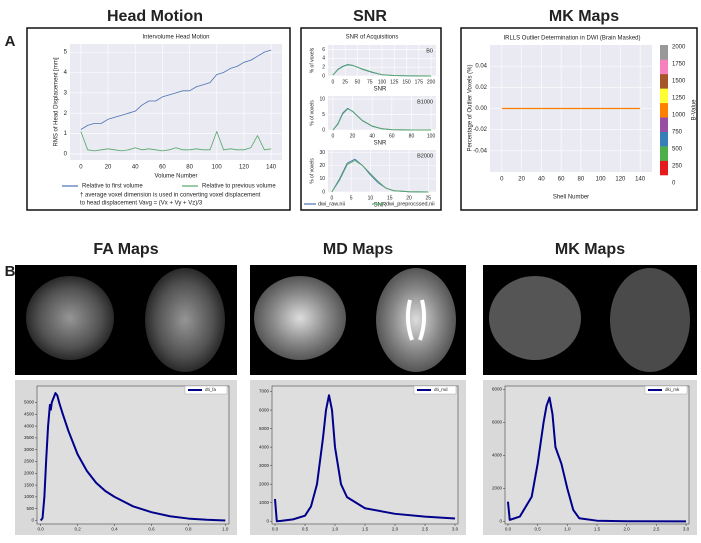  What do you see at coordinates (571, 198) in the screenshot?
I see `x-axis-label: Shell Number` at bounding box center [571, 198].